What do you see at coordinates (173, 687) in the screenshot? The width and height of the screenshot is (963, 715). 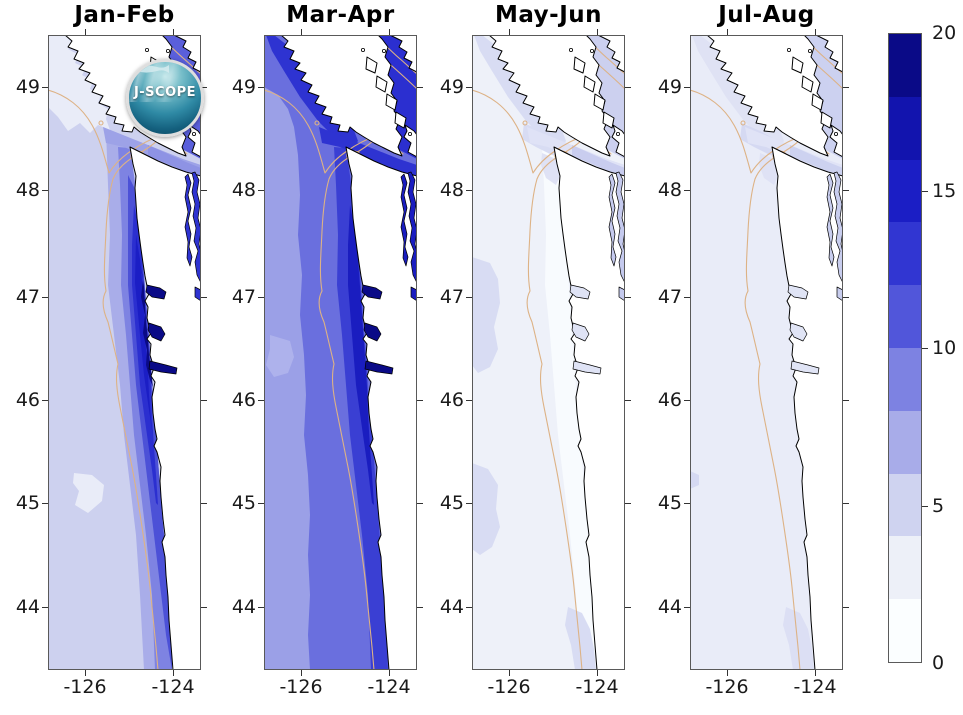 I see `x-tick-label: -124` at bounding box center [173, 687].